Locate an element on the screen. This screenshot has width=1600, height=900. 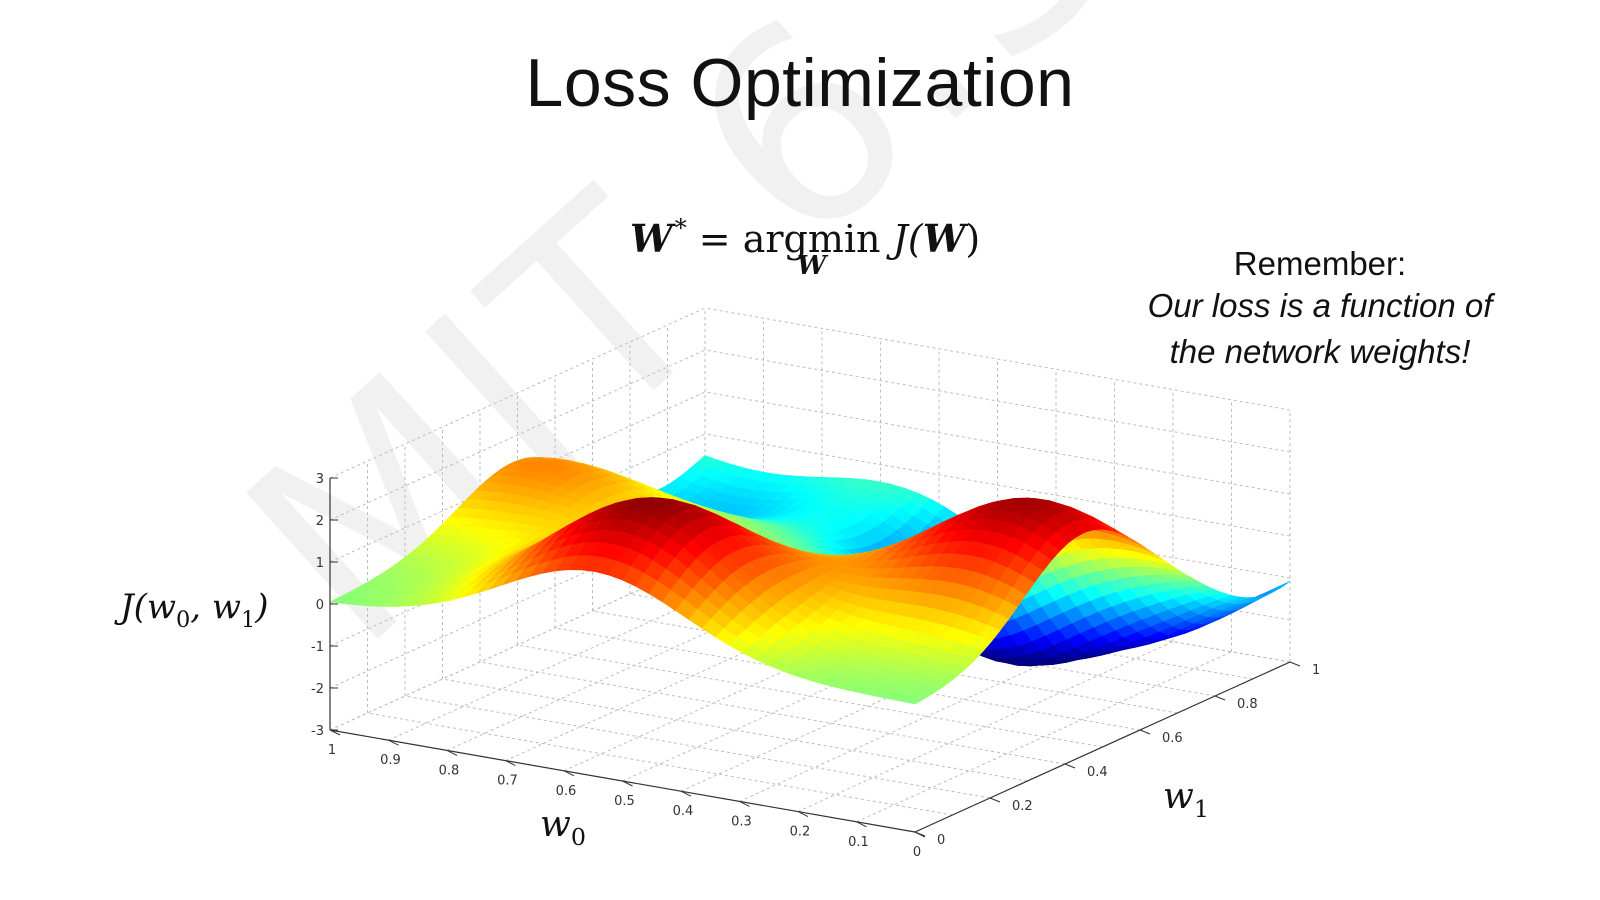
x-axis-label: w0 is located at coordinates (563, 827).